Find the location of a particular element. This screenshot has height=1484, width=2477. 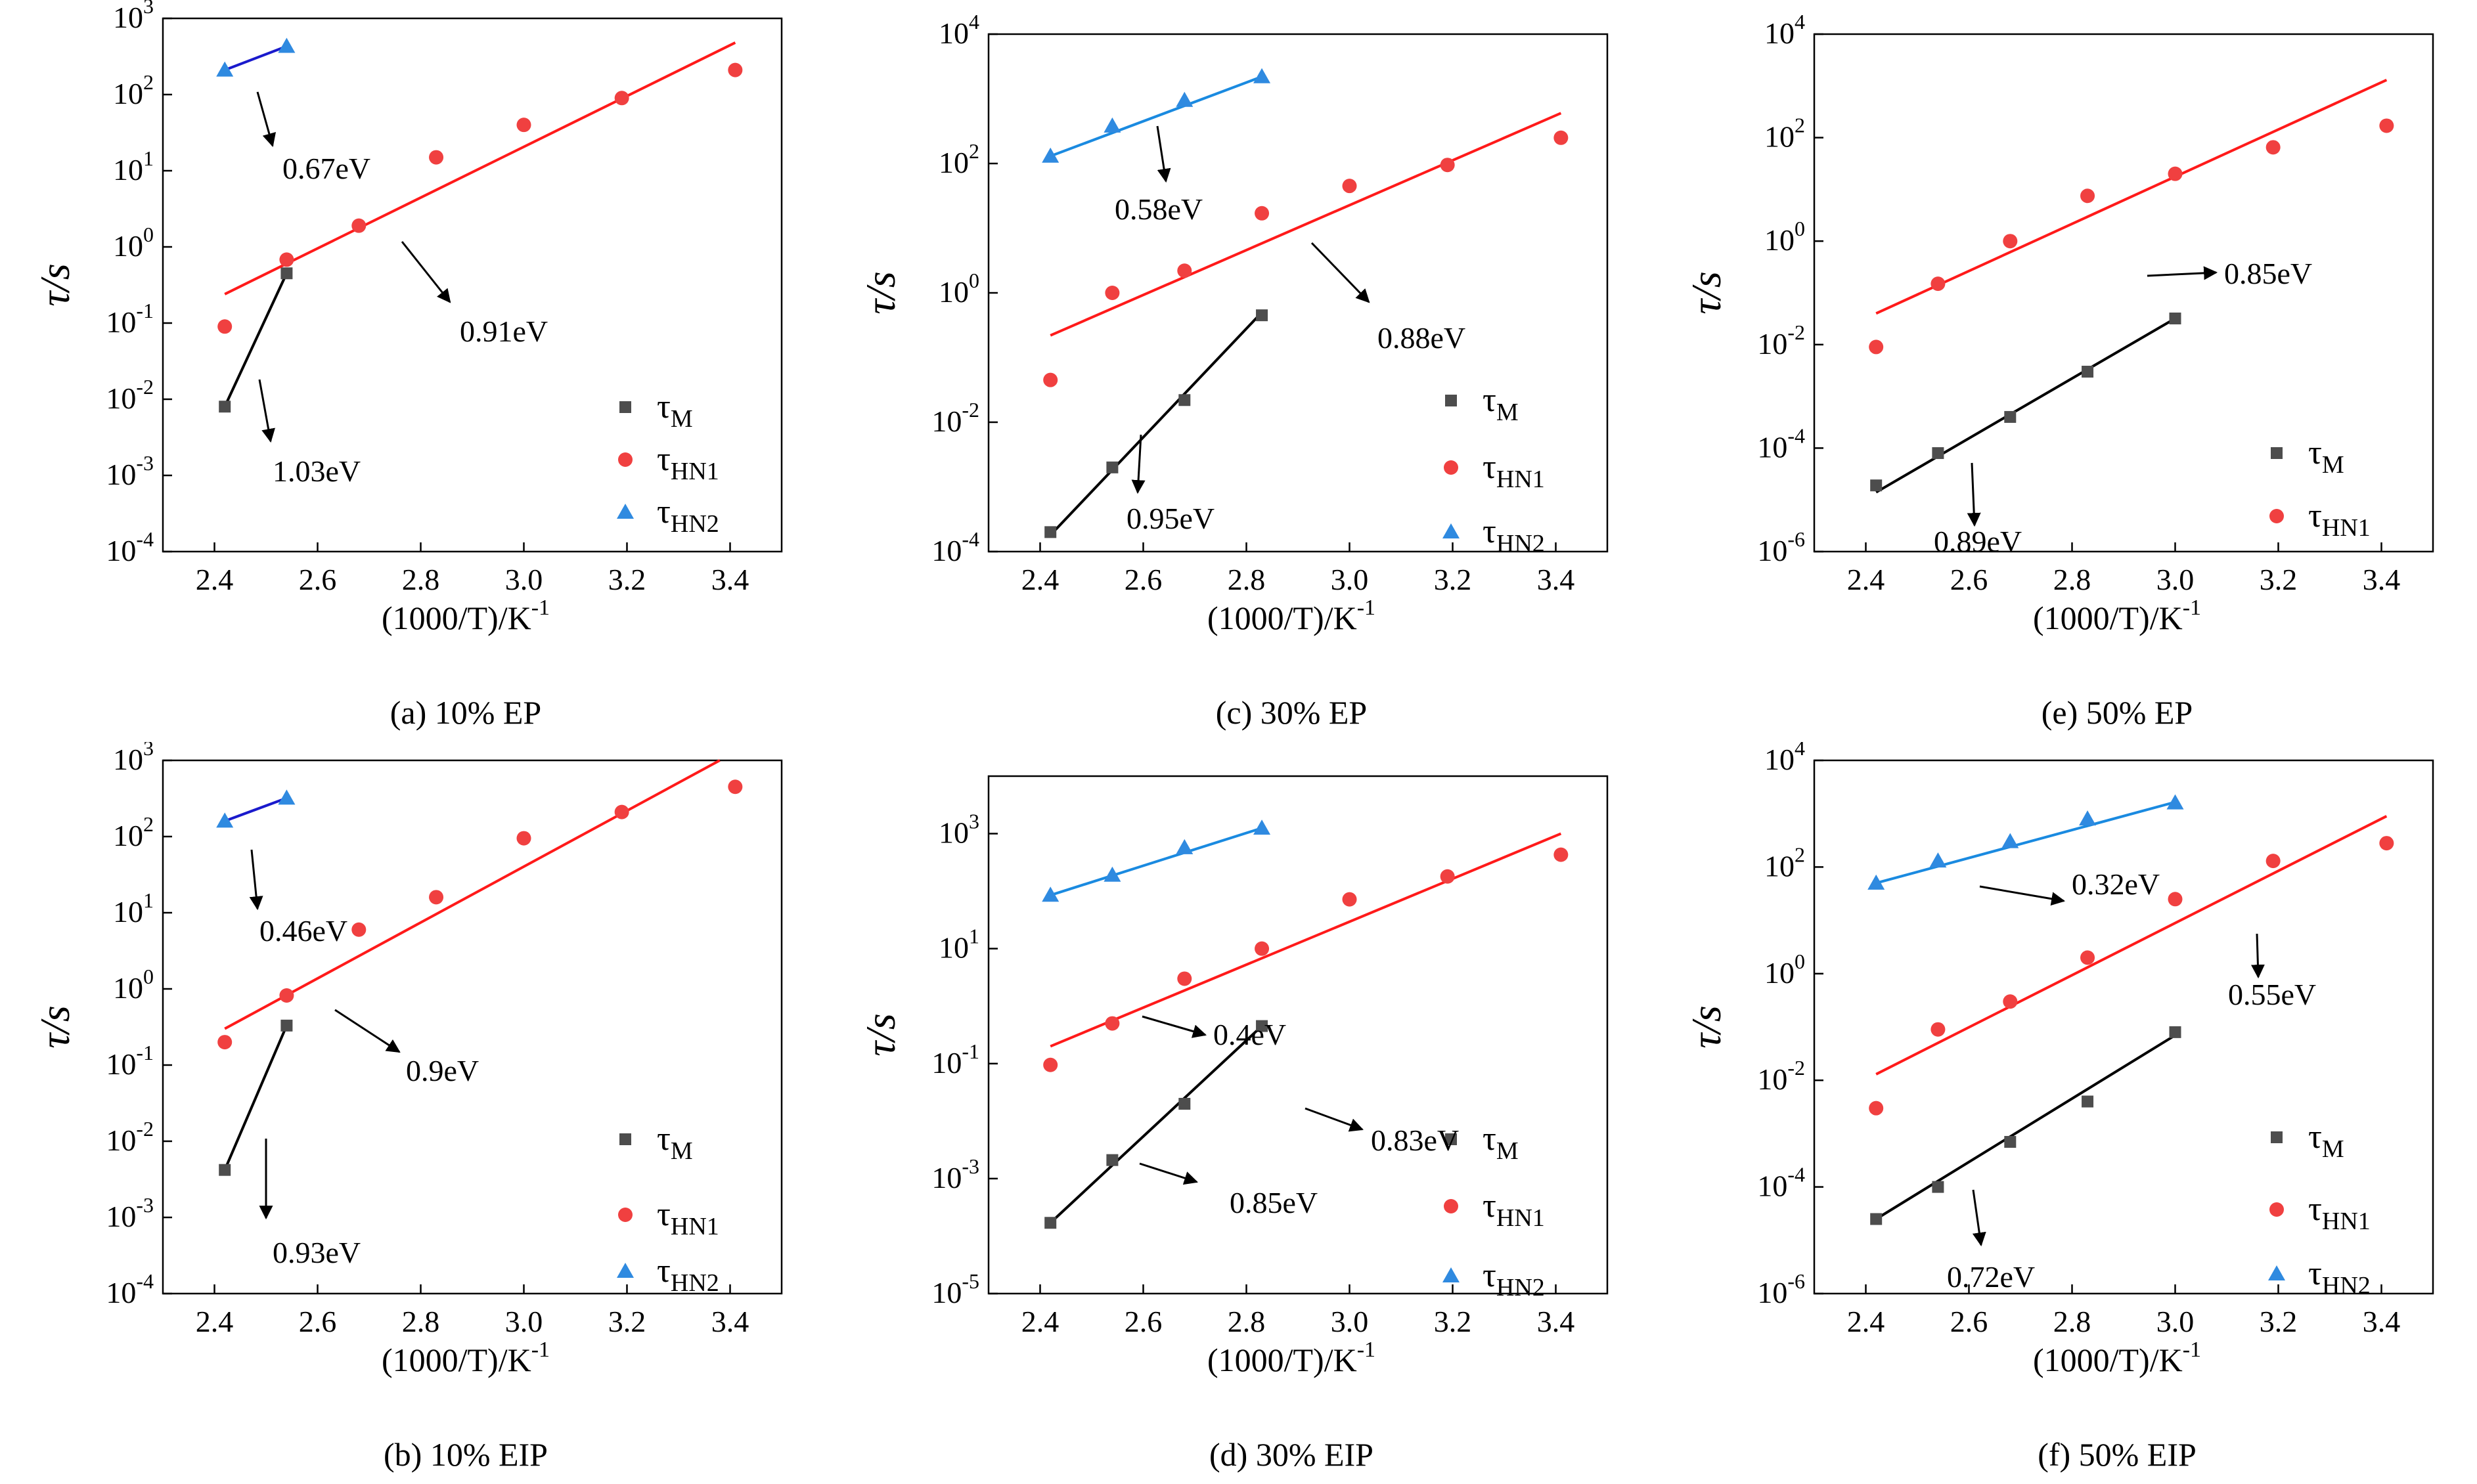

legend-marker-tau-hn1 is located at coordinates (626, 459).